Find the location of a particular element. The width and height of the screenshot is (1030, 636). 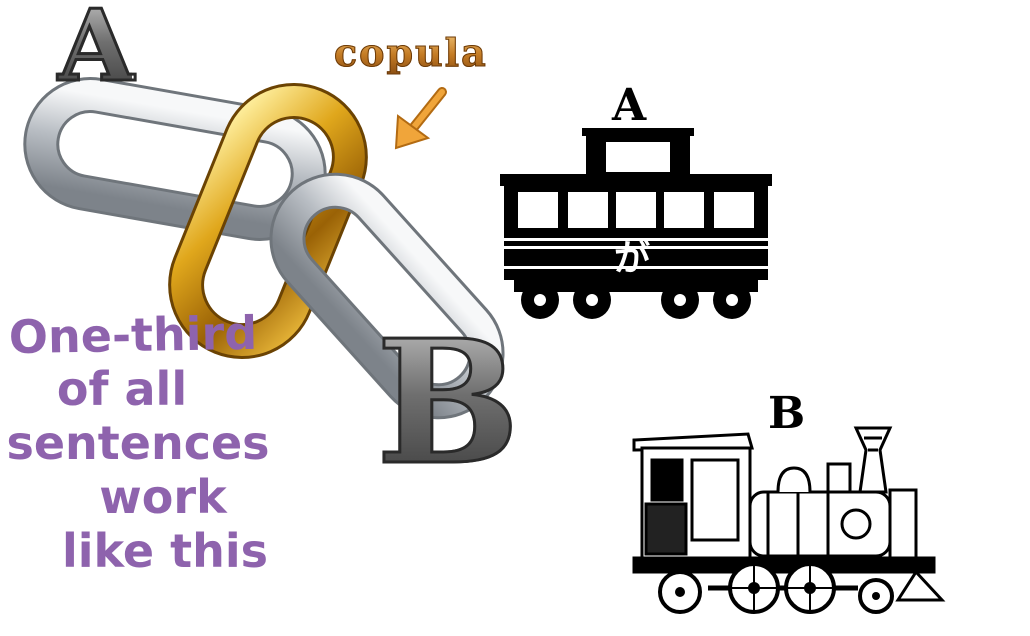

silver-link-lower is located at coordinates (387, 296).